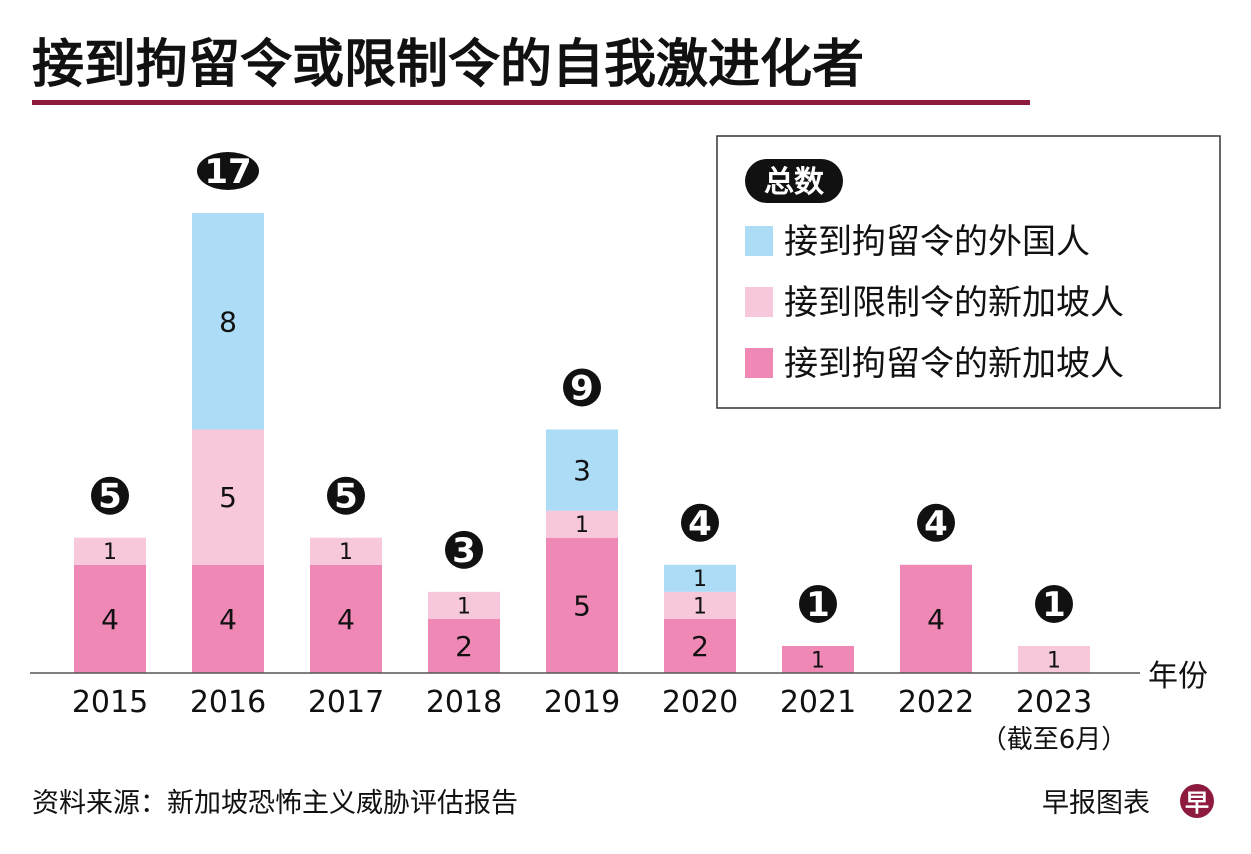 This screenshot has width=1251, height=854. I want to click on x-axis-label: 年份, so click(1178, 676).